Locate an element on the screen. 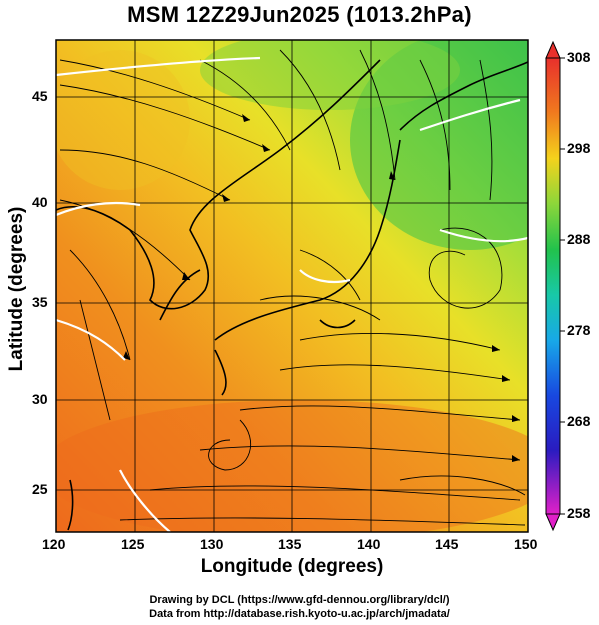 The width and height of the screenshot is (599, 625). colorbar-tick-label: 288 is located at coordinates (579, 239).